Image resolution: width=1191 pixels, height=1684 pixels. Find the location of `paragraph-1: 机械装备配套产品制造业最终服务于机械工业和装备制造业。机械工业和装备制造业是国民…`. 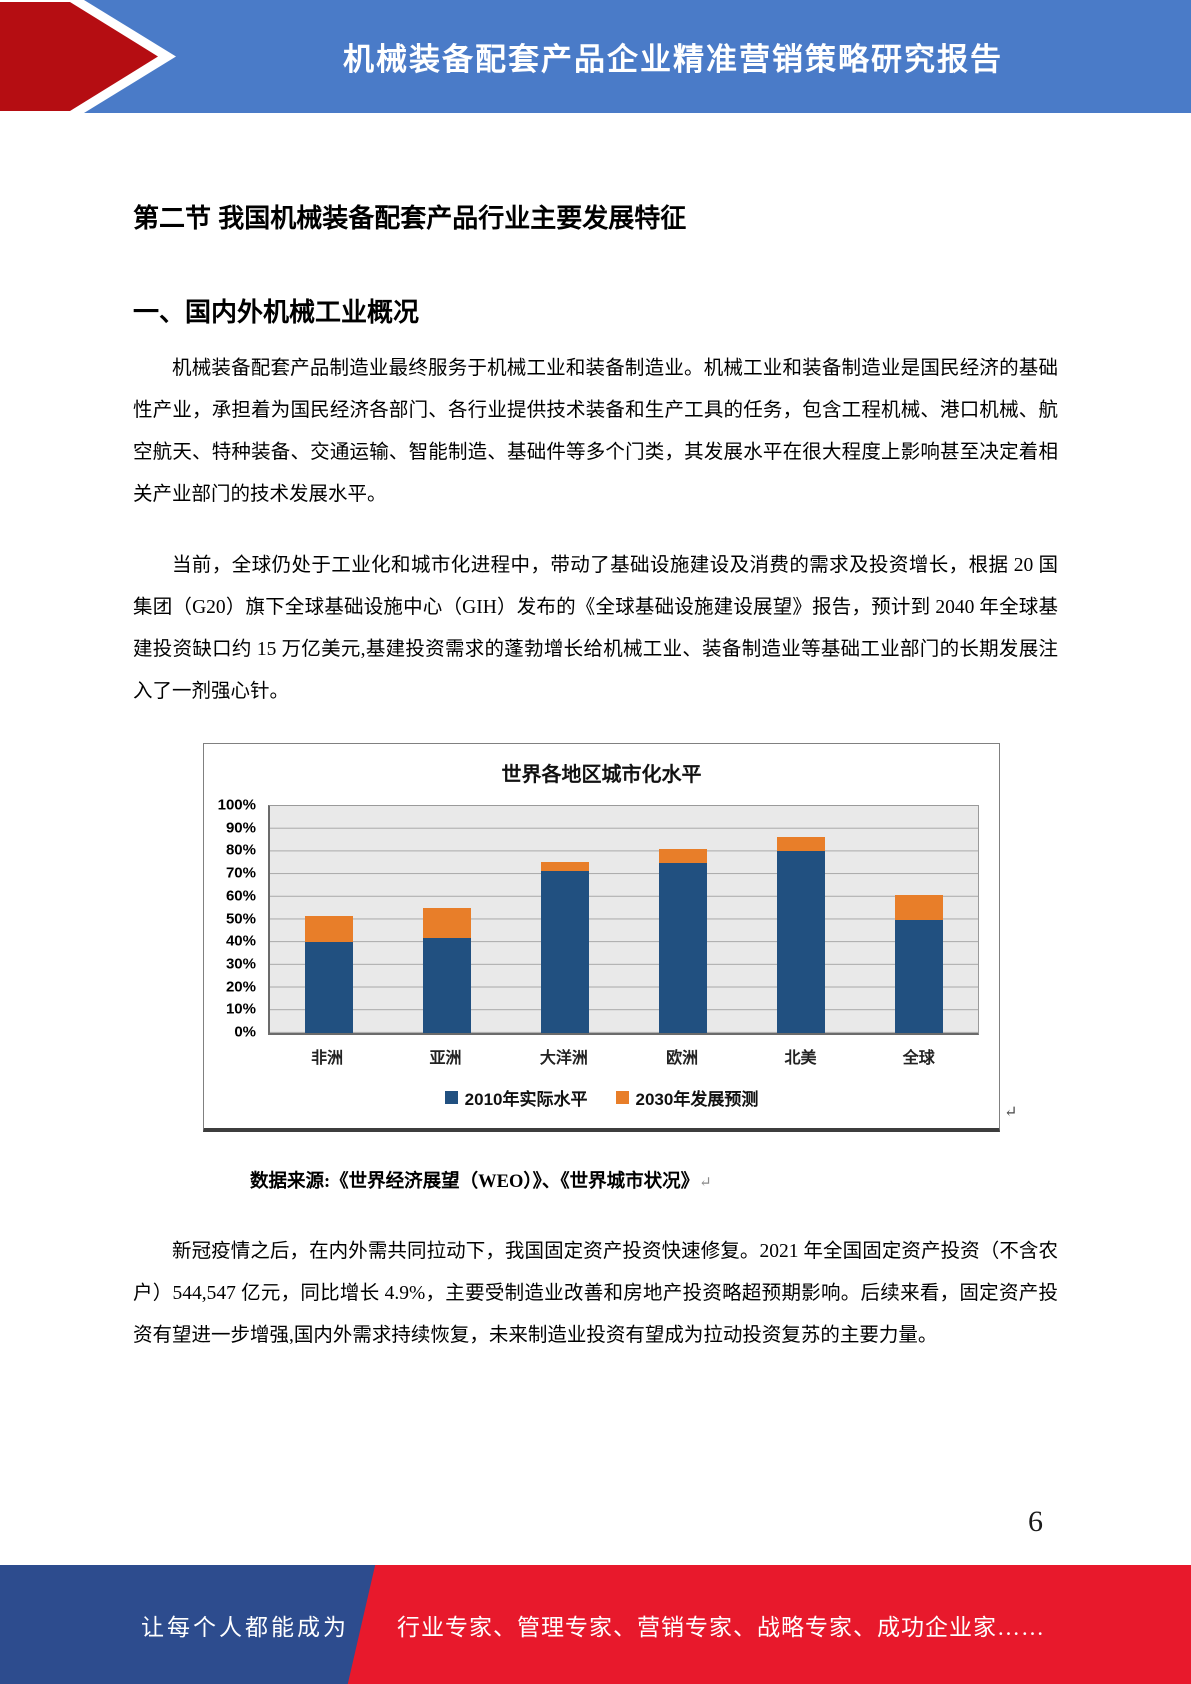

paragraph-1: 机械装备配套产品制造业最终服务于机械工业和装备制造业。机械工业和装备制造业是国民… is located at coordinates (595, 431).